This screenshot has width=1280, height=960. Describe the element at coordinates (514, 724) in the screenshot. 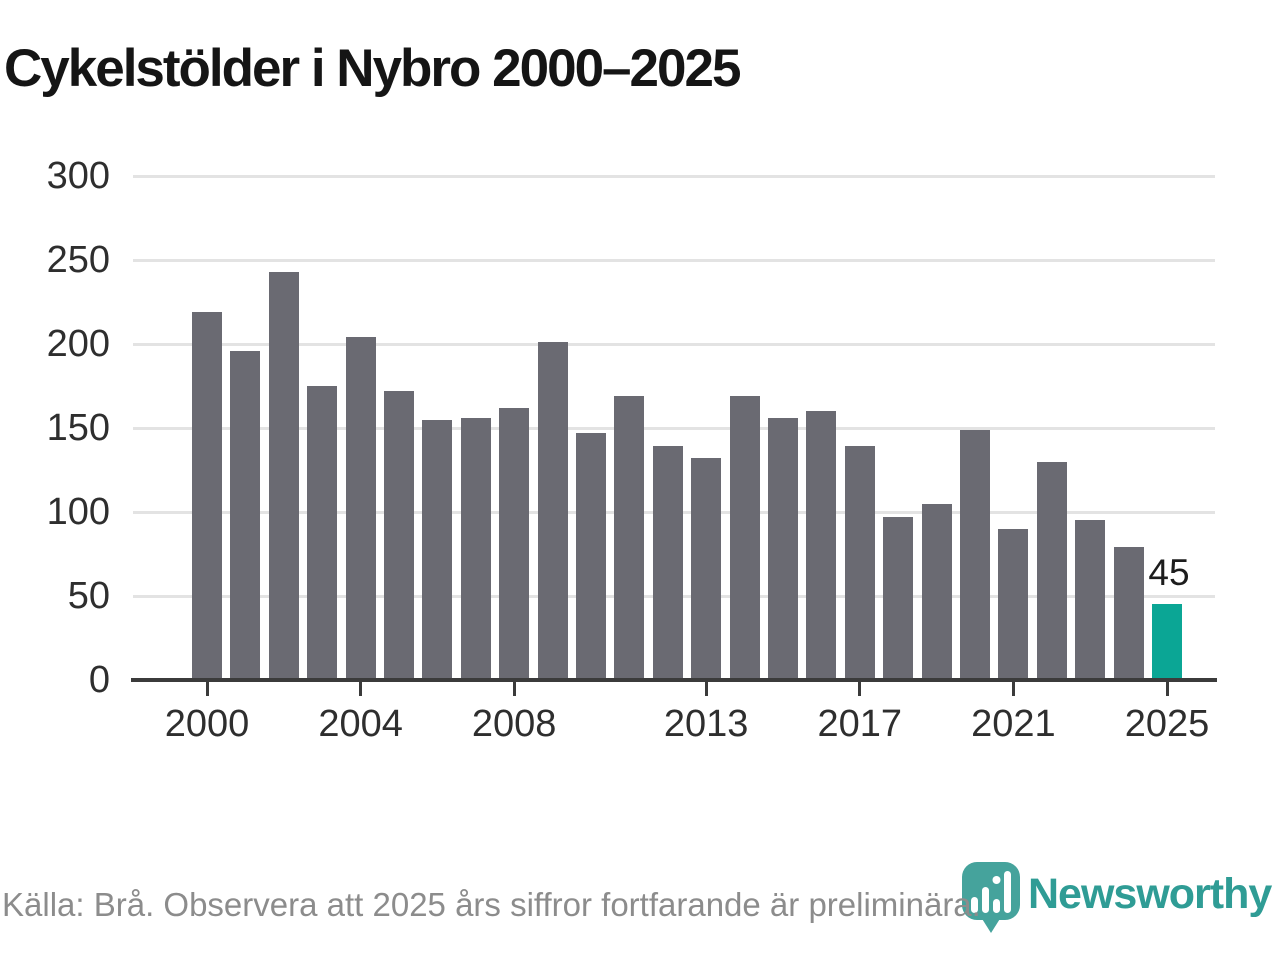

I see `x-tick-label-2008: 2008` at that location.